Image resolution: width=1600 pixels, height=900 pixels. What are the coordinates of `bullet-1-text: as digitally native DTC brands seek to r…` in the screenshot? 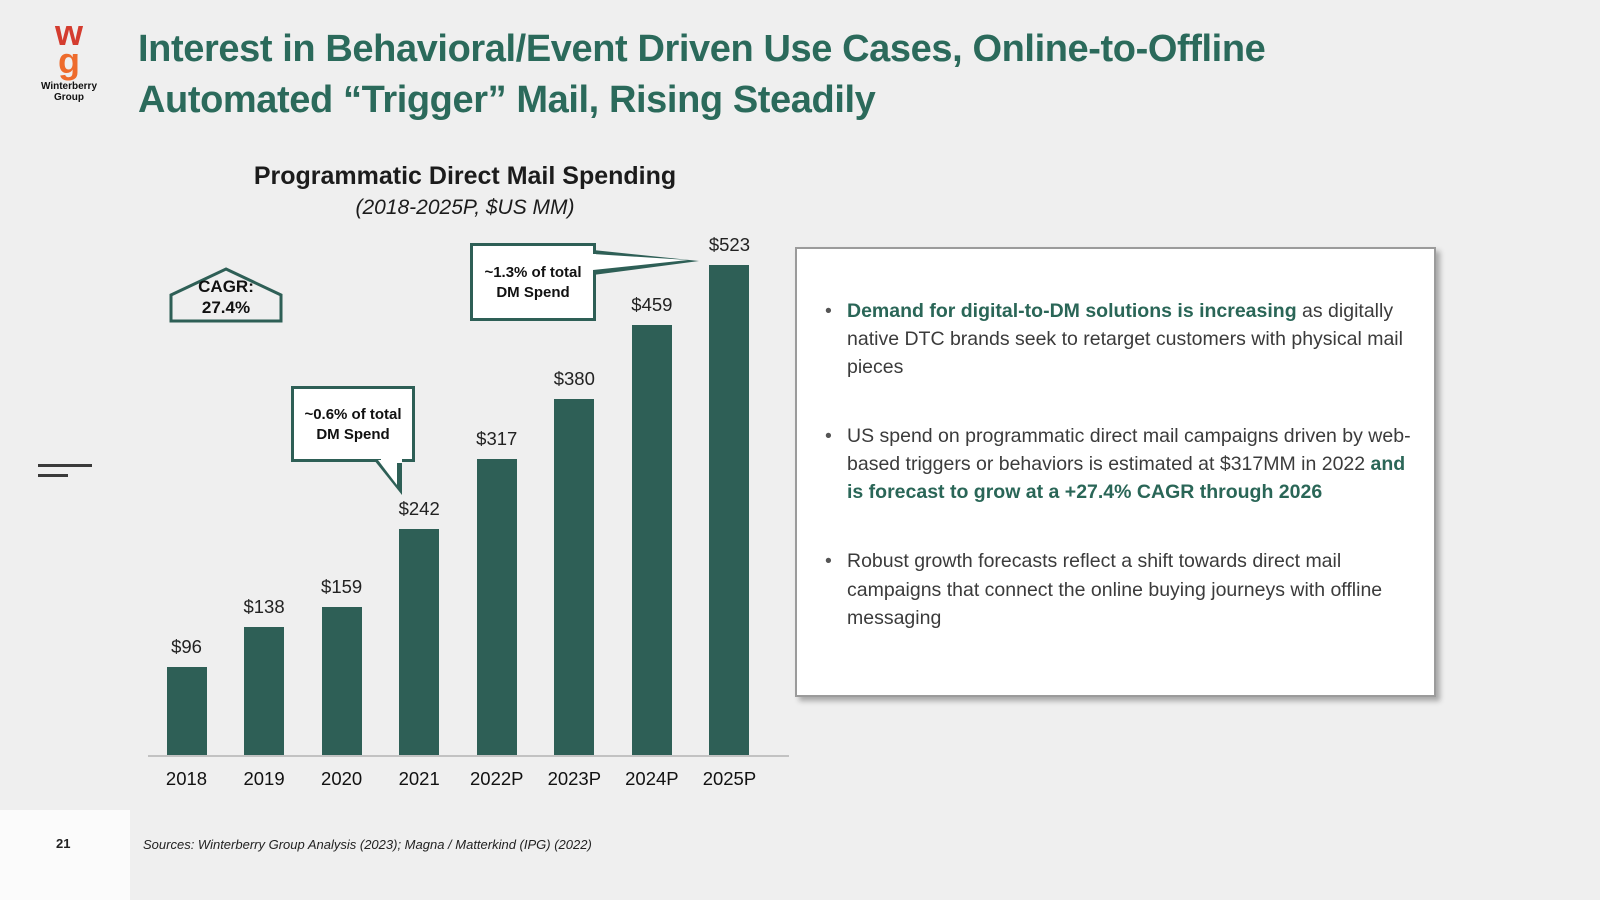 It's located at (1125, 339).